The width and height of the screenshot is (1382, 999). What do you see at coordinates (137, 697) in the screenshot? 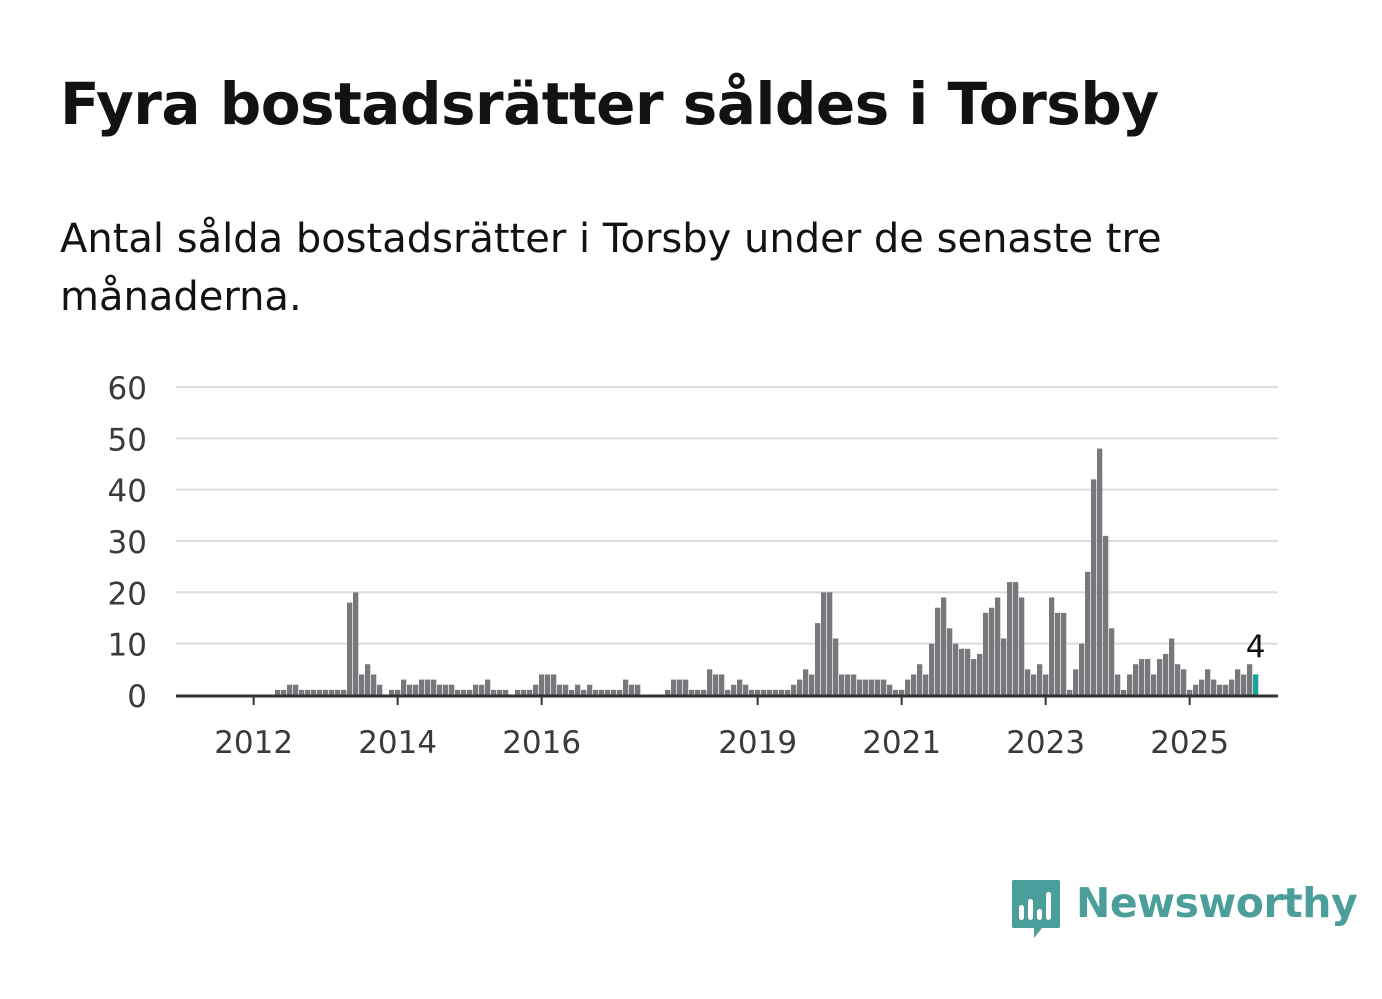
I see `y-tick-label: 0` at bounding box center [137, 697].